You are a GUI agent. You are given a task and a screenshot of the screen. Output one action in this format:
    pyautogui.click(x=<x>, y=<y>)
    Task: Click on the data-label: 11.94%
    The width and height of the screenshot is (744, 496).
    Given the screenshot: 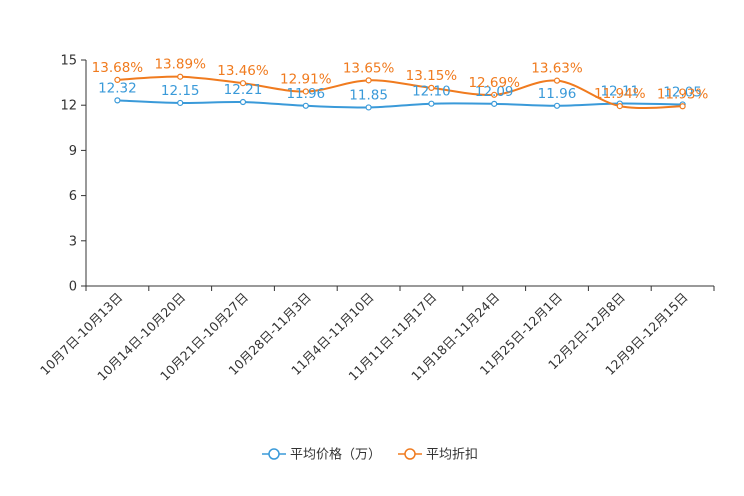 What is the action you would take?
    pyautogui.click(x=620, y=94)
    